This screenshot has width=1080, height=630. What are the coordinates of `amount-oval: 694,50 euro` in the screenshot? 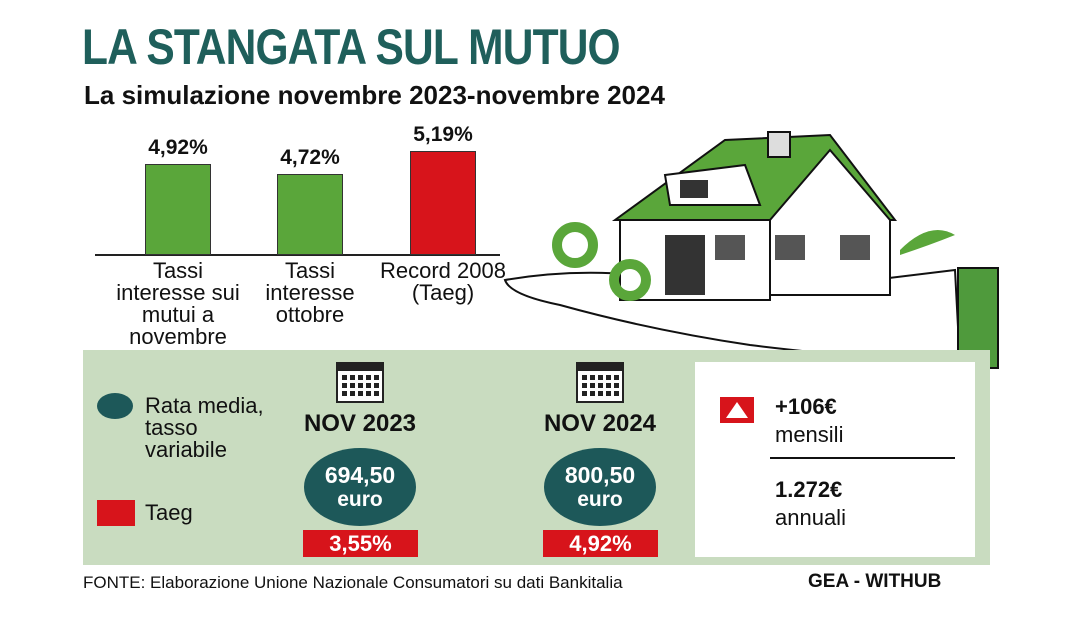 It's located at (360, 487).